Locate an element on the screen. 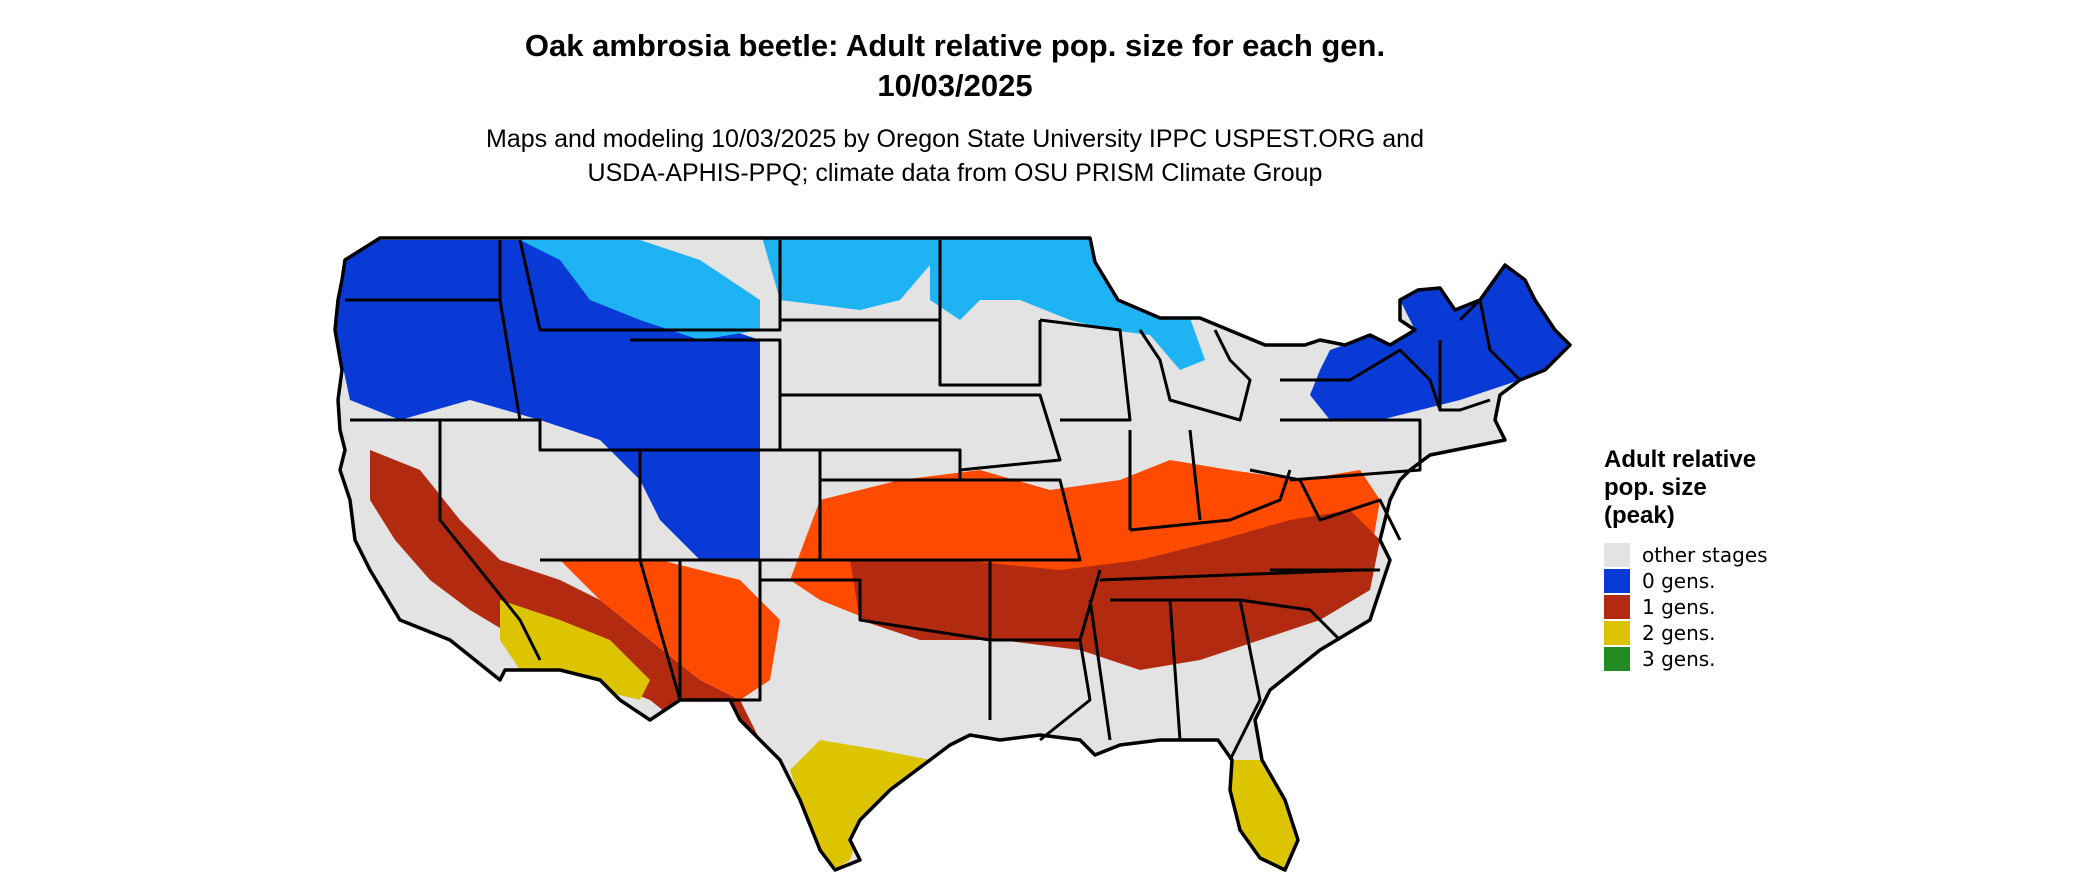 This screenshot has width=2100, height=892. legend-item: other stages is located at coordinates (1714, 555).